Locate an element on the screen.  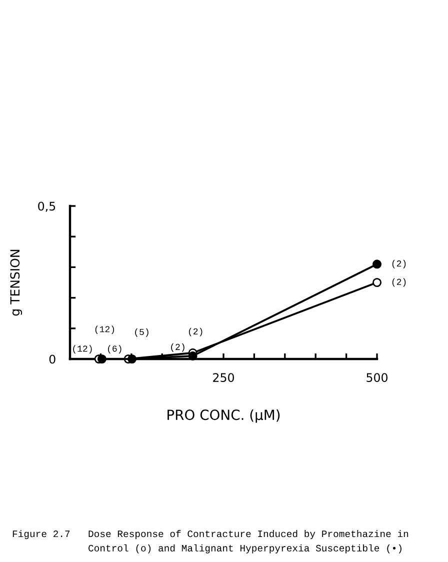
annotation: (5) is located at coordinates (141, 332).